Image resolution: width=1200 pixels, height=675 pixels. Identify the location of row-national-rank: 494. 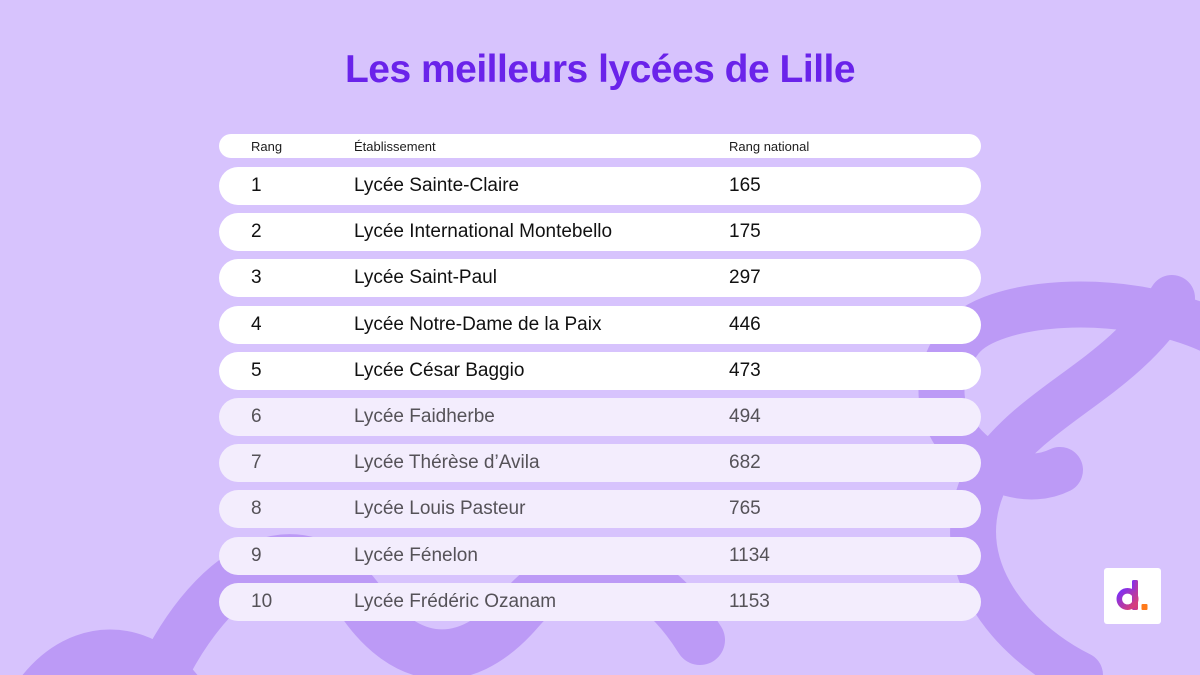
(745, 416).